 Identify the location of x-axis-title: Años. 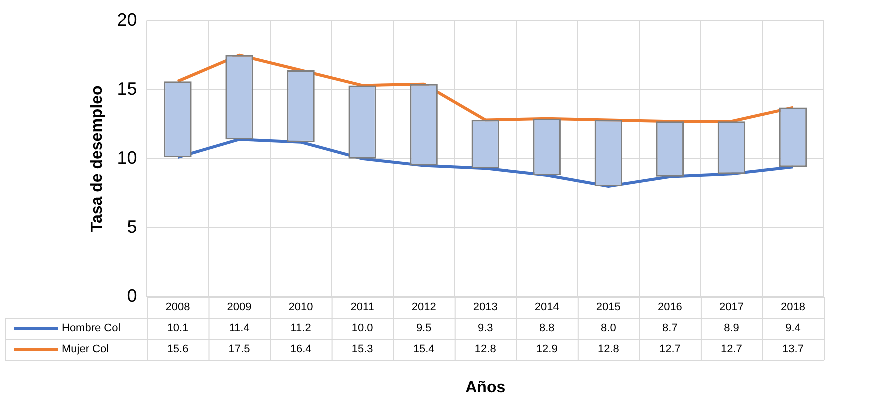
(486, 387).